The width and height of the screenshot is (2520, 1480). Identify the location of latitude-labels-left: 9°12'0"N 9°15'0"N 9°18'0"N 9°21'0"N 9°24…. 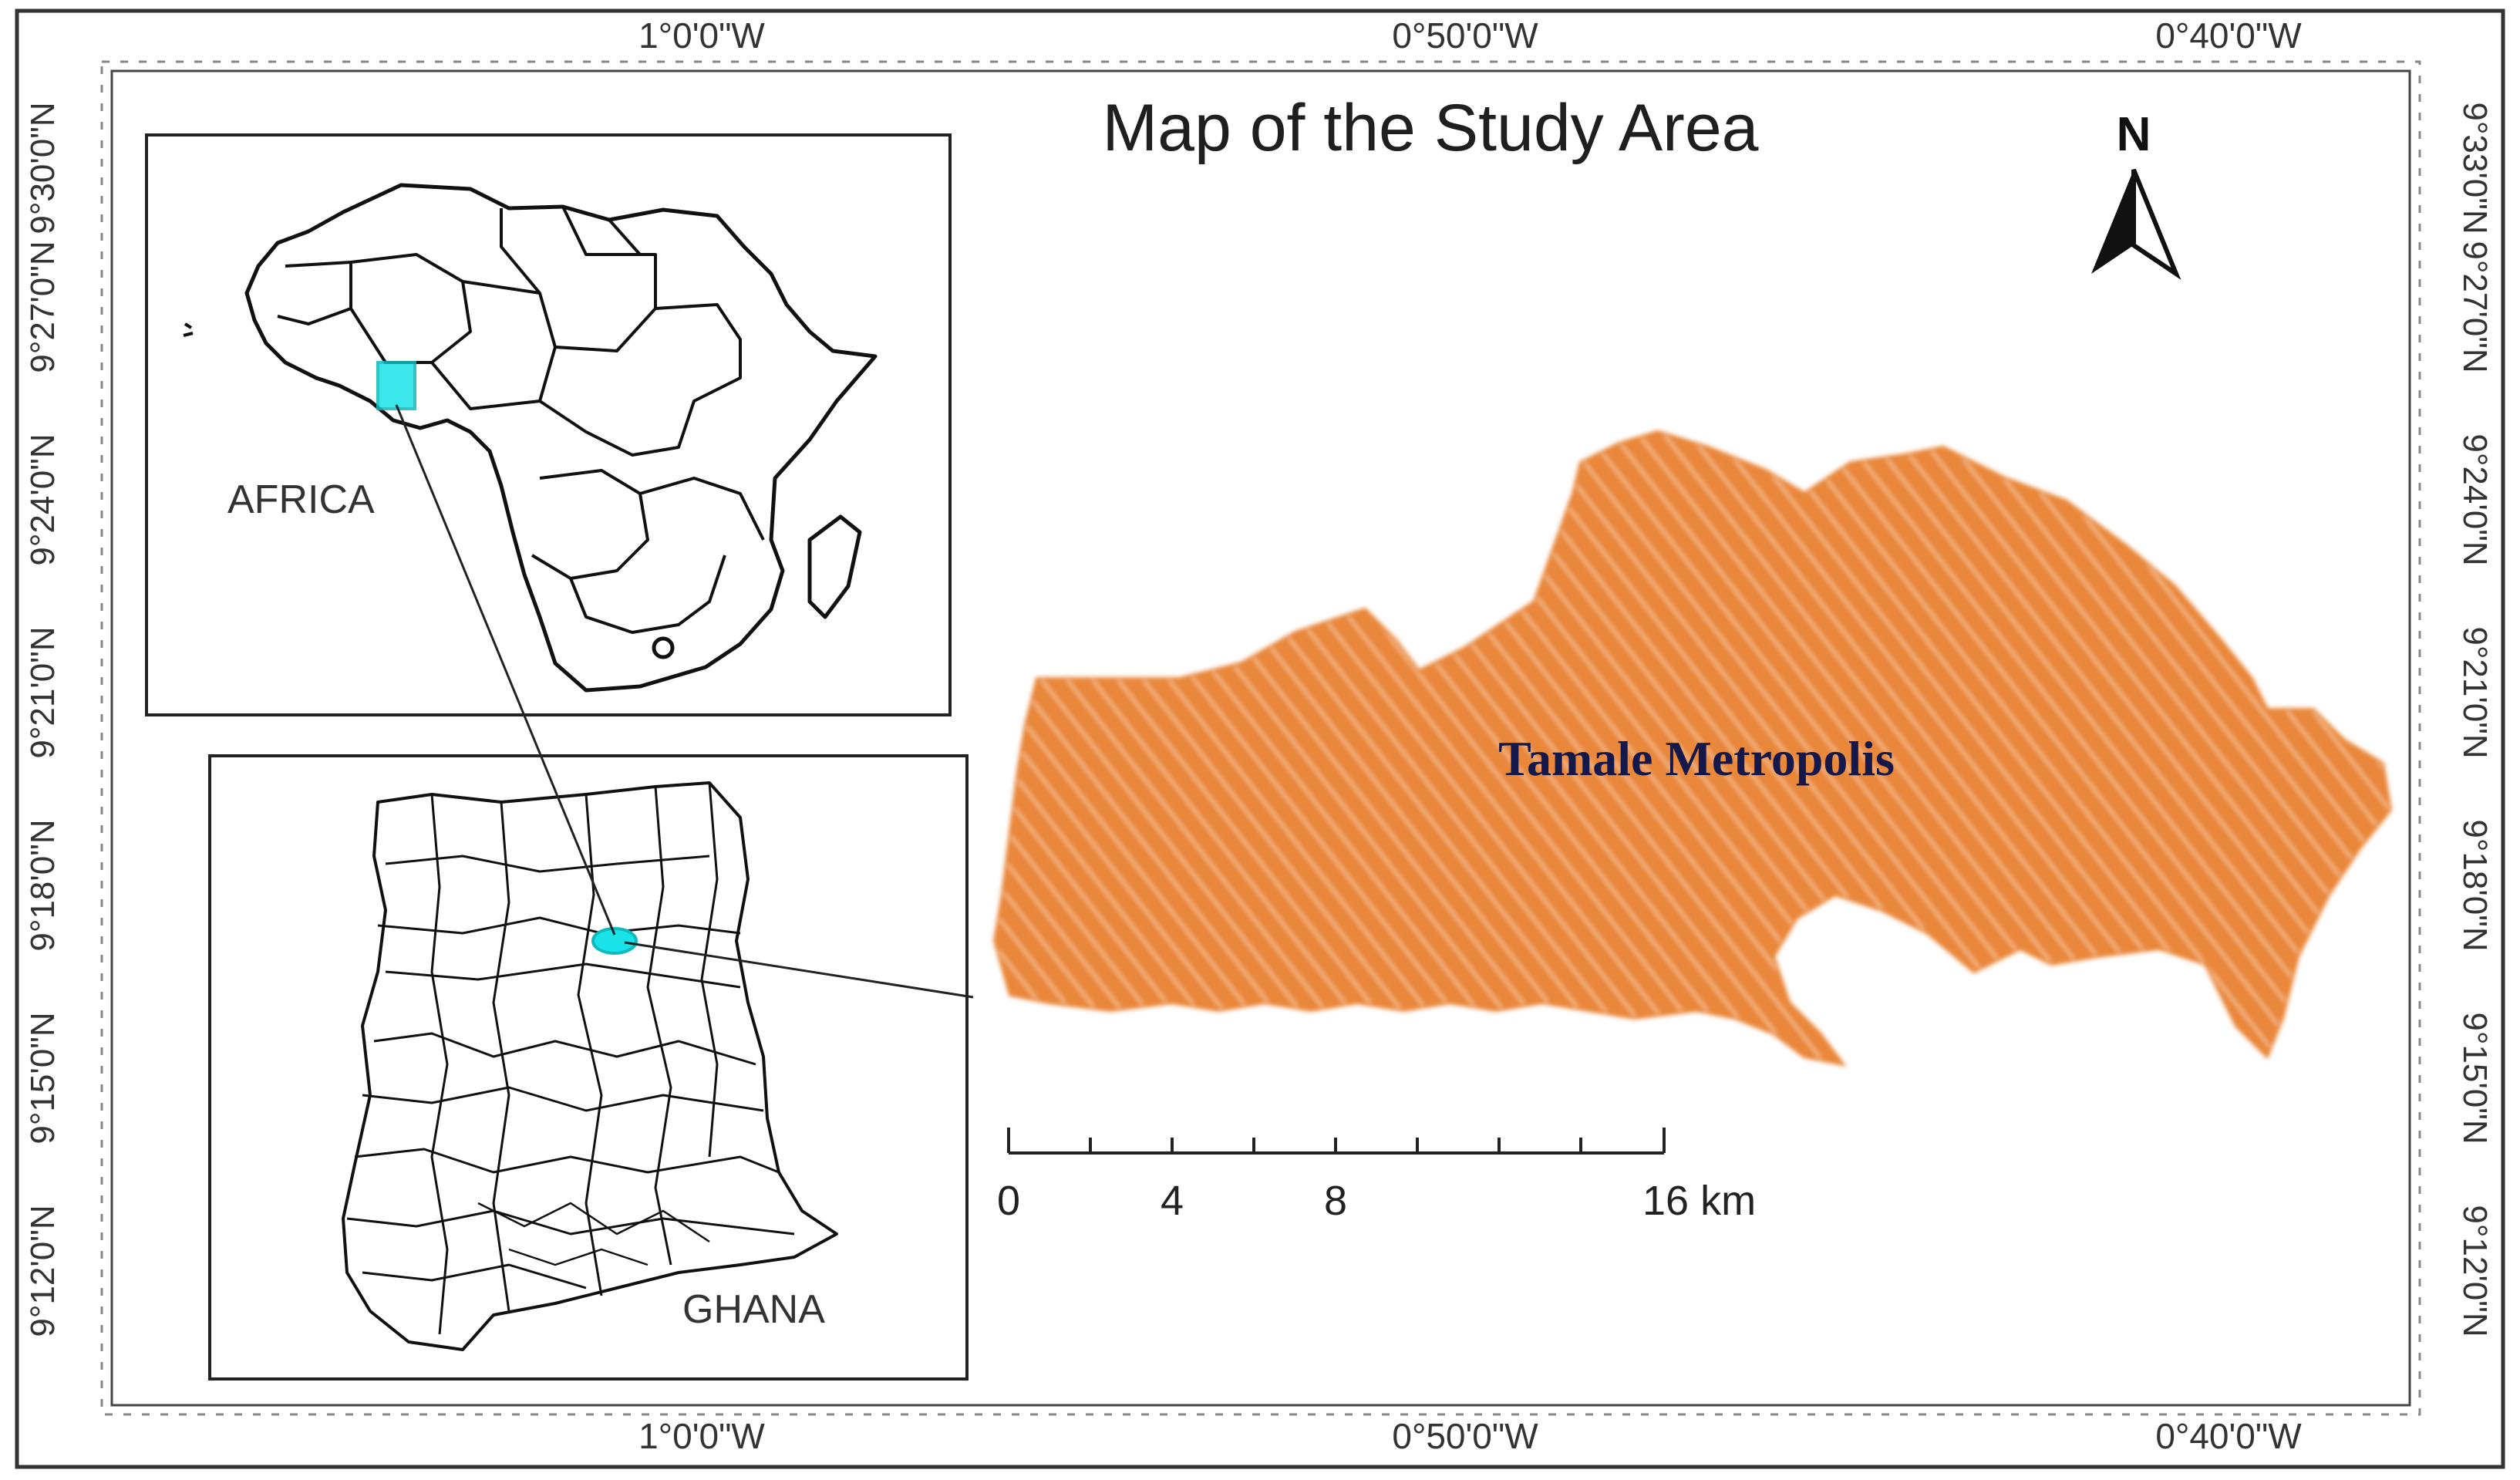
(43, 719).